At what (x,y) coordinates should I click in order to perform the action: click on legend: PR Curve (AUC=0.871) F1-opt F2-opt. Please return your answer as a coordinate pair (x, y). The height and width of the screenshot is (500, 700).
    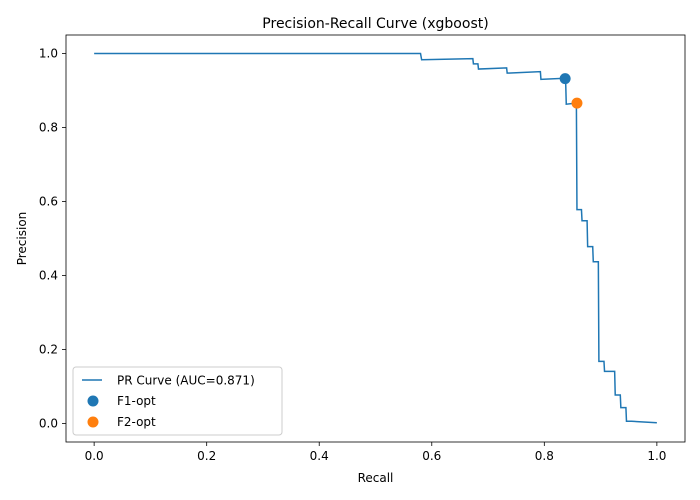
    Looking at the image, I should click on (177, 401).